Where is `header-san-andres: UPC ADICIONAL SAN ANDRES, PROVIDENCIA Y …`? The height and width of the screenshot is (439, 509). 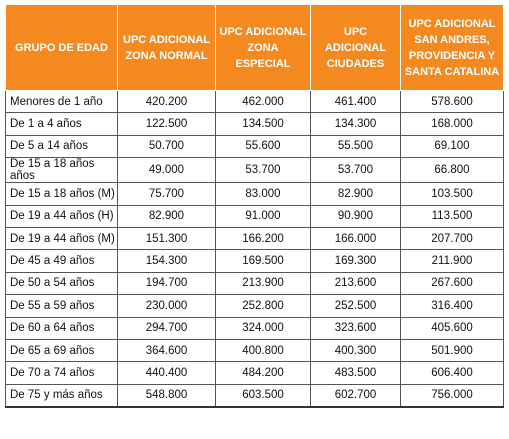
header-san-andres: UPC ADICIONAL SAN ANDRES, PROVIDENCIA Y … is located at coordinates (452, 47).